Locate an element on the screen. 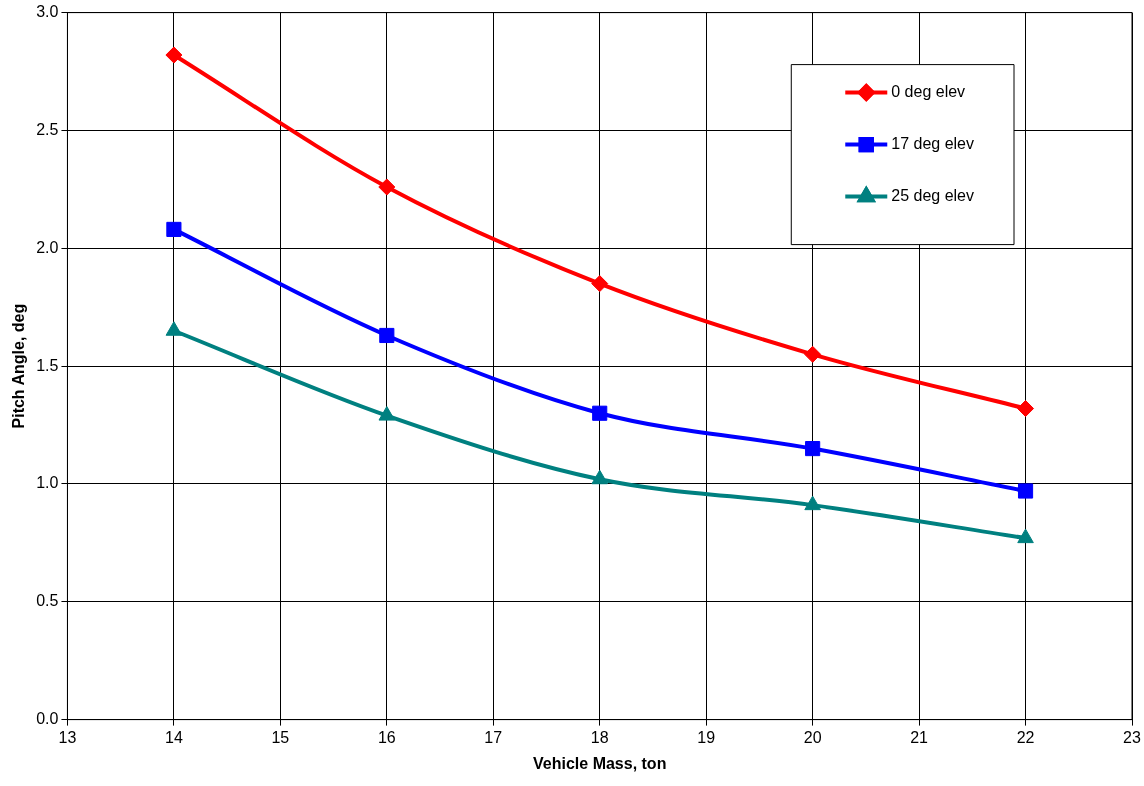 The width and height of the screenshot is (1144, 786). x-axis-title: Vehicle Mass, ton is located at coordinates (600, 763).